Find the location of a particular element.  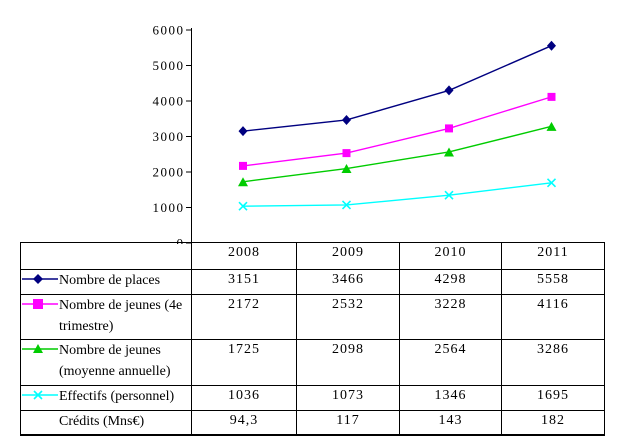

y-axis-tick-label: 2000 is located at coordinates (169, 172).